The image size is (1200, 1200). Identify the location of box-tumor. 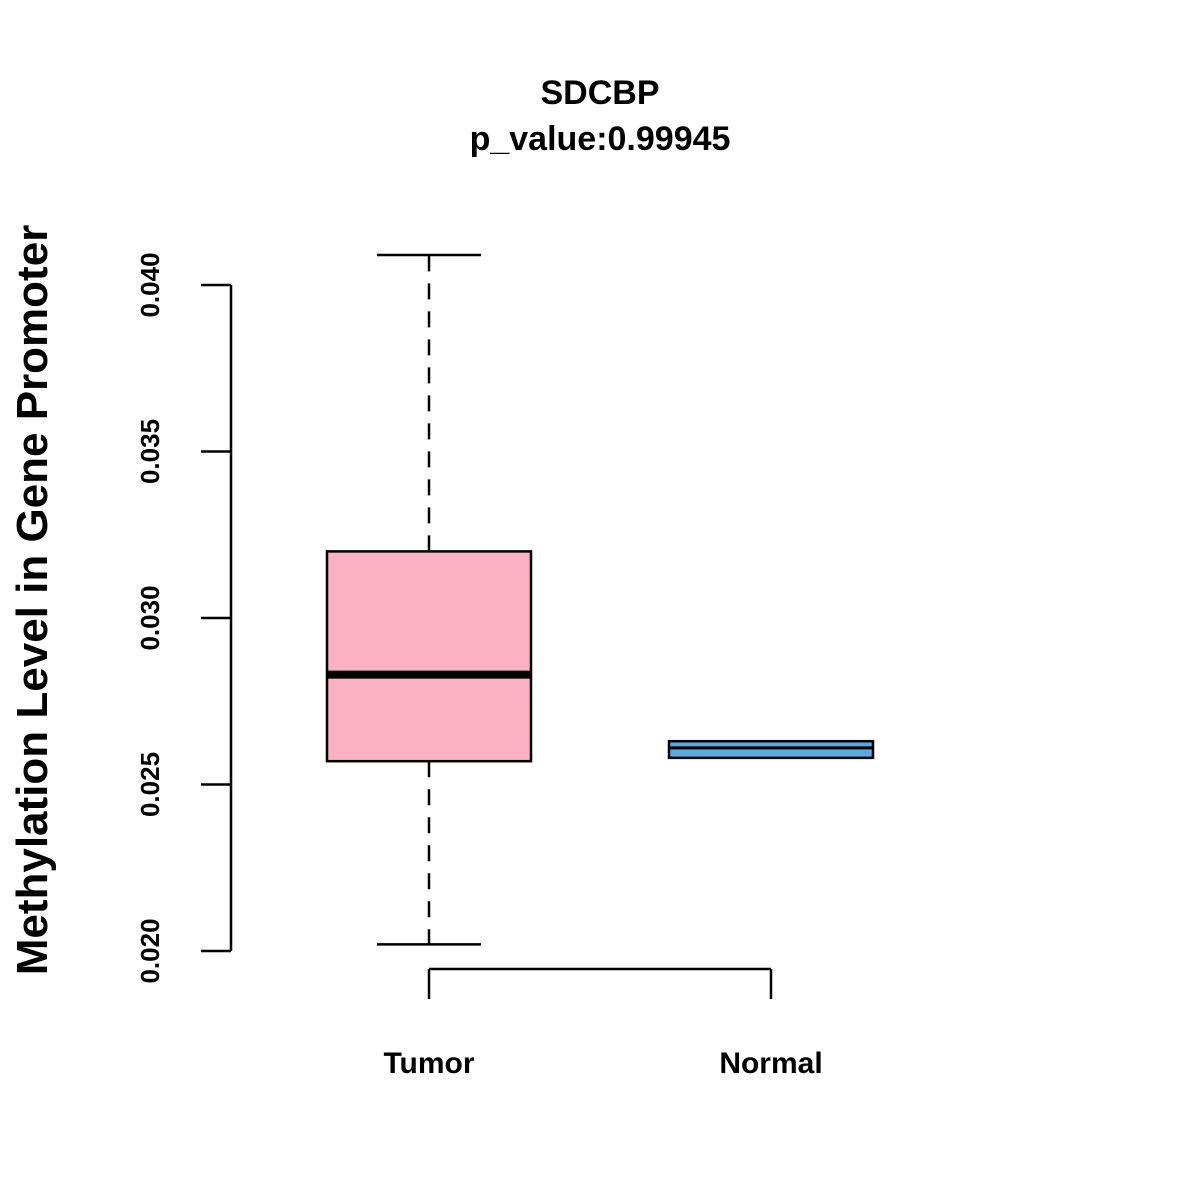
(429, 599).